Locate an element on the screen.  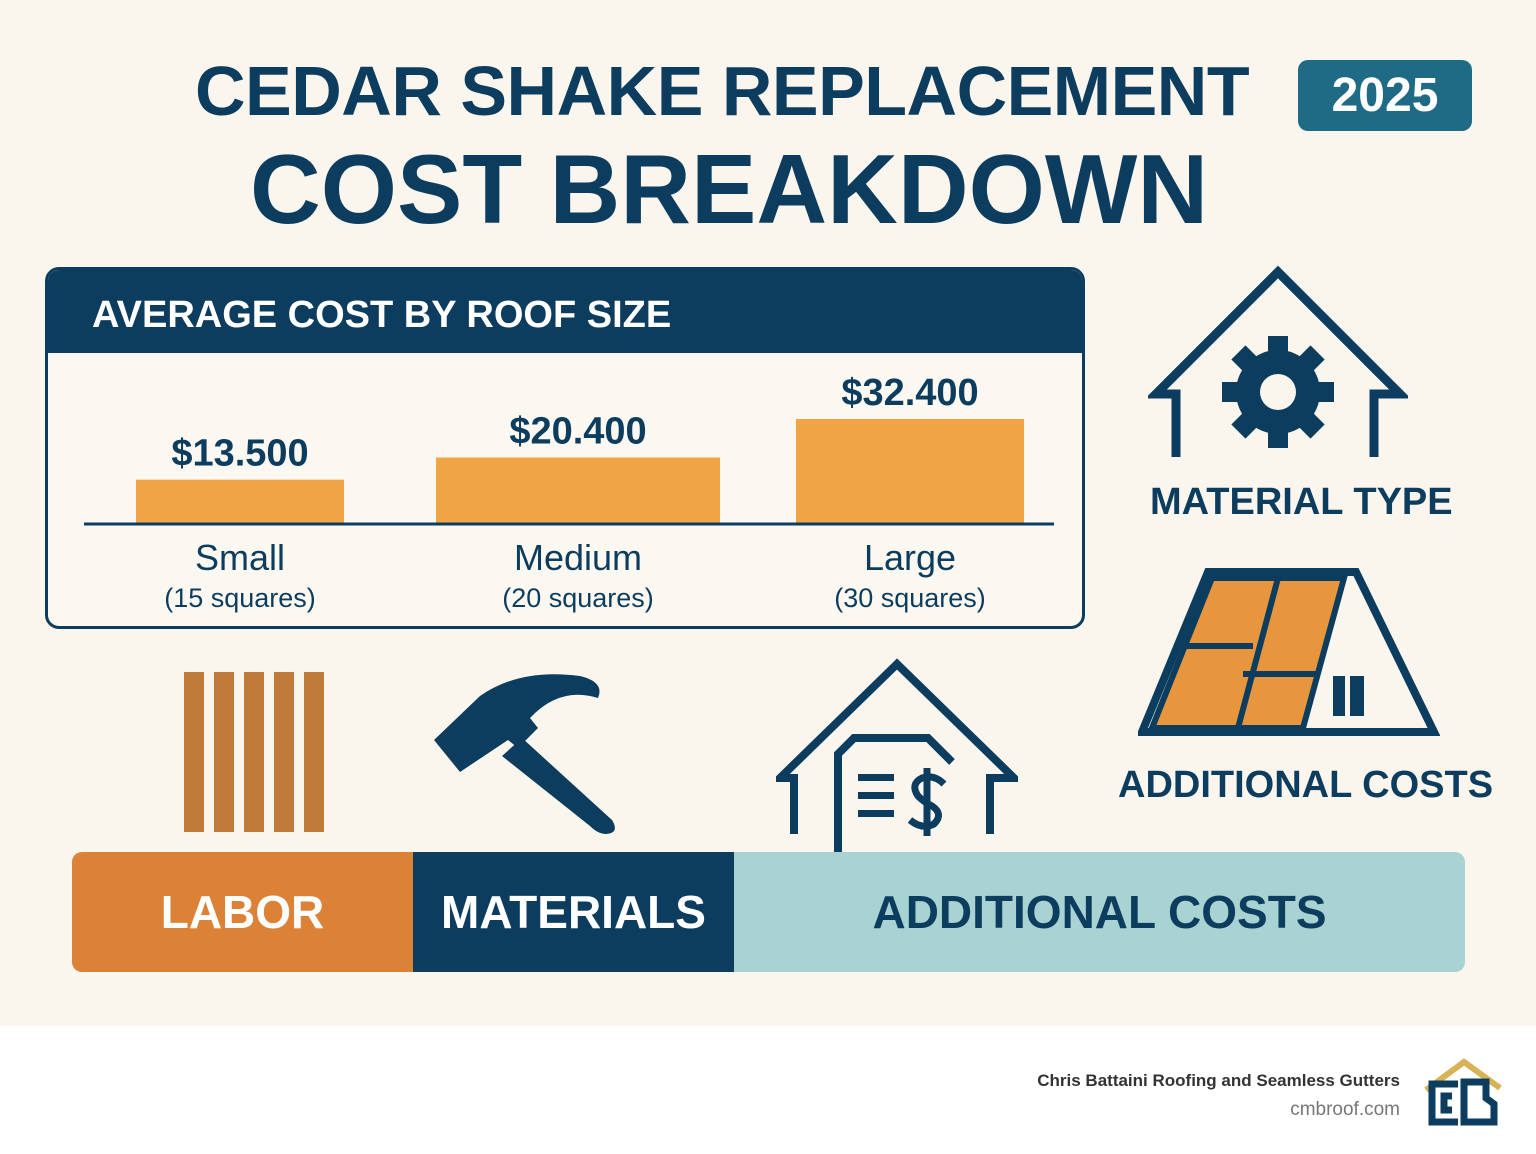
materials-segment: MATERIALS is located at coordinates (573, 912).